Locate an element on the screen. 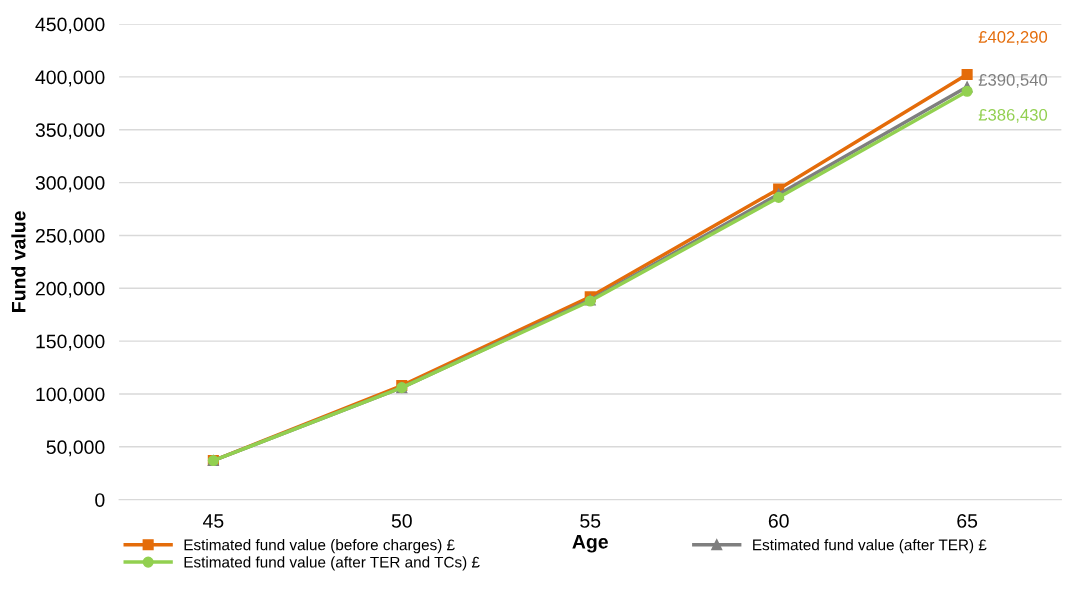 The height and width of the screenshot is (602, 1083). x-tick-label: 55 is located at coordinates (590, 521).